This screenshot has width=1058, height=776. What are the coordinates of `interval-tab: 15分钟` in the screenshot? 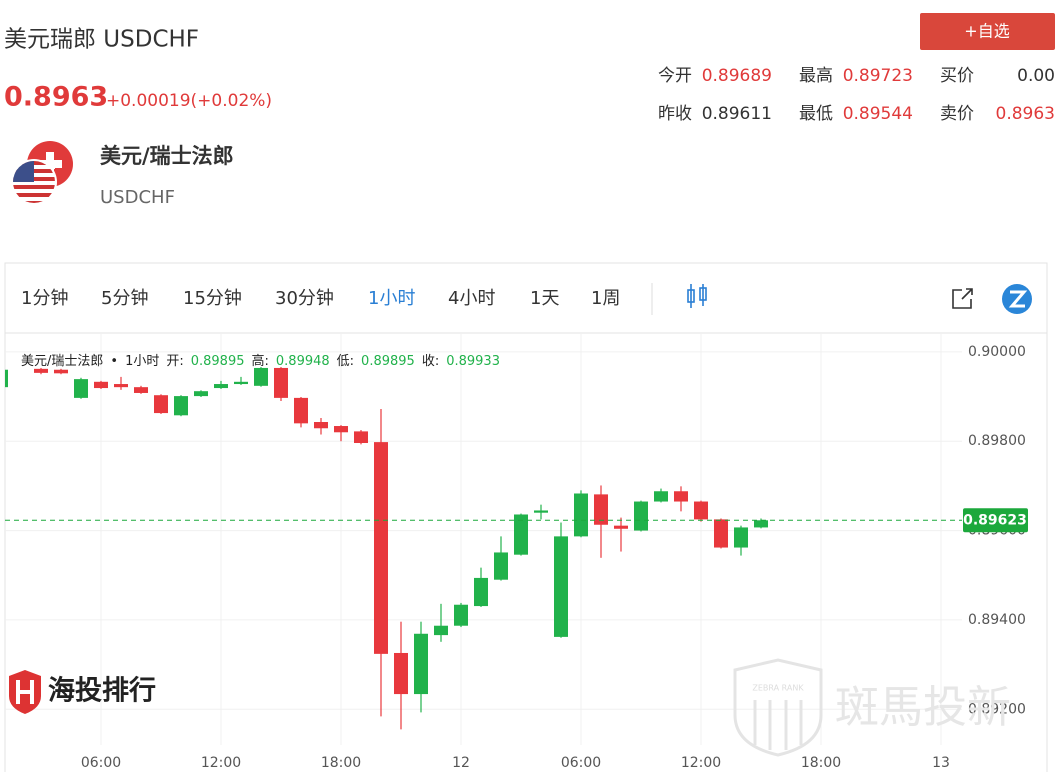 It's located at (212, 298).